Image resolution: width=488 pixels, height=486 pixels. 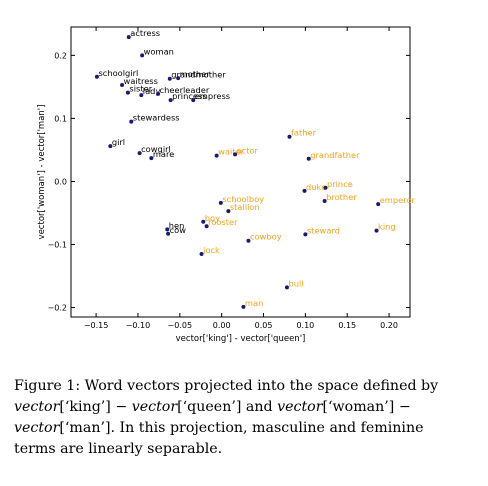 I want to click on point-label: bull, so click(x=295, y=283).